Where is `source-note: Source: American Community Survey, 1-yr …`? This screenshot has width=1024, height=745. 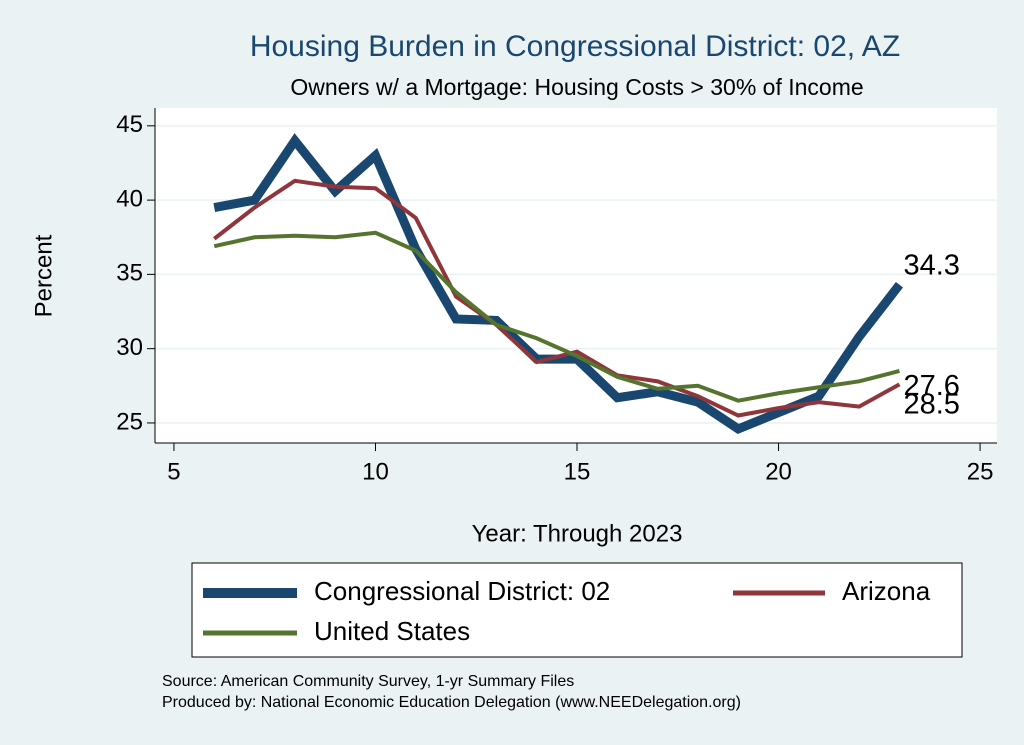
source-note: Source: American Community Survey, 1-yr … is located at coordinates (368, 681).